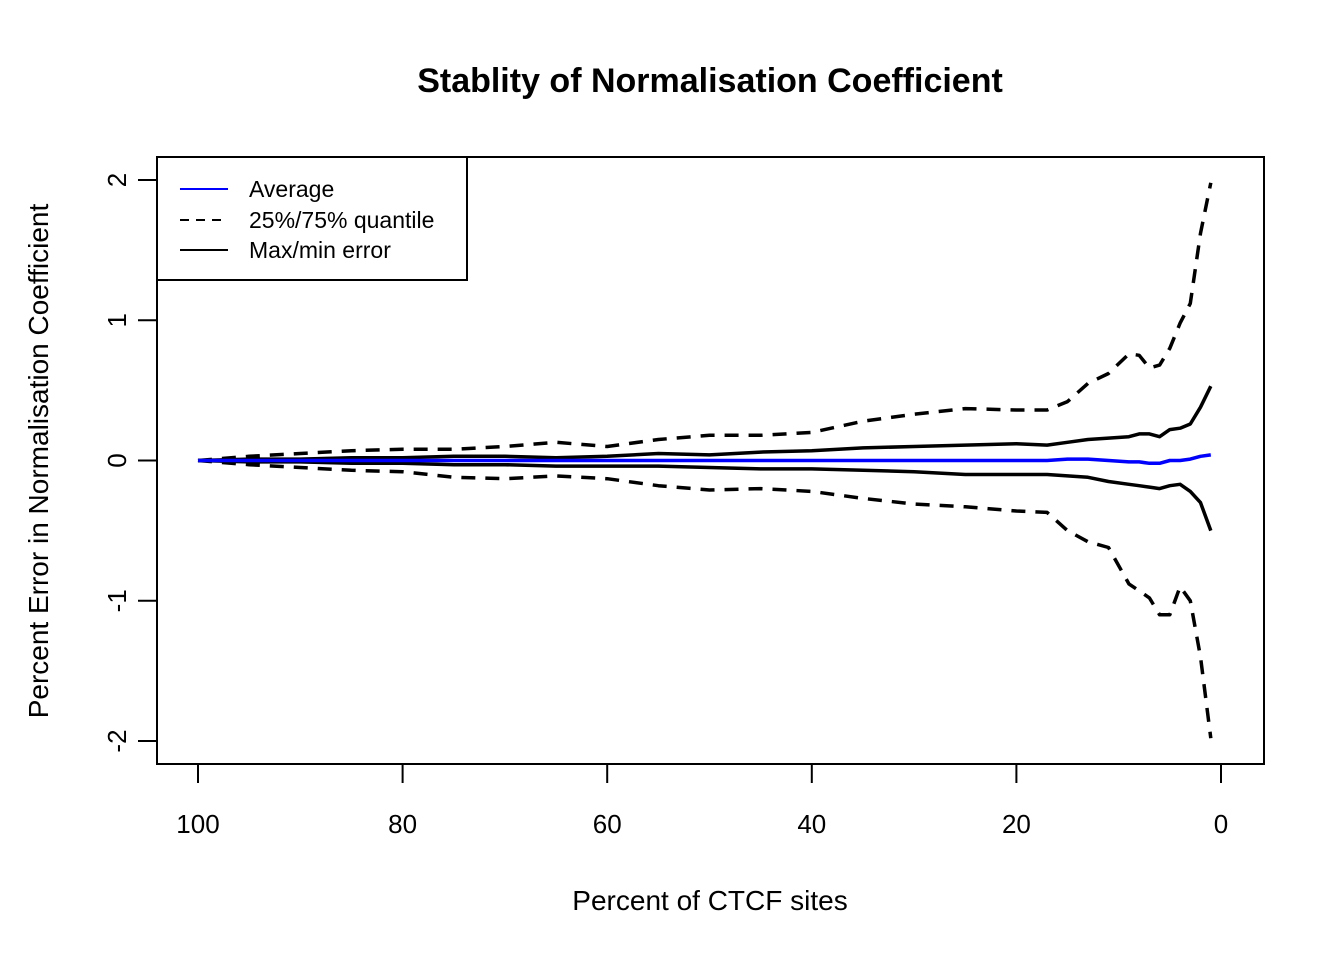 This screenshot has height=960, width=1344. I want to click on series-line-average, so click(705, 459).